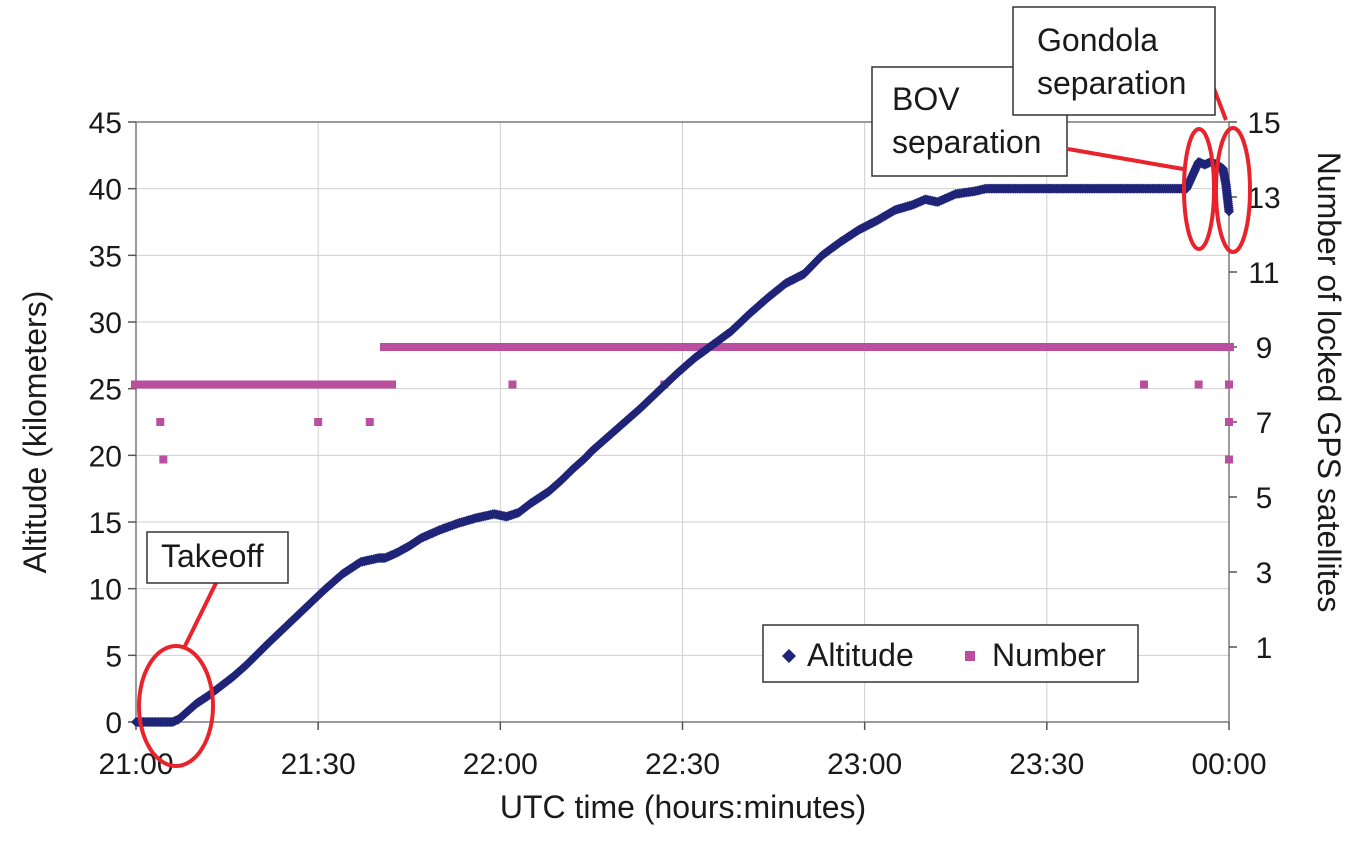 The width and height of the screenshot is (1368, 843). Describe the element at coordinates (1264, 348) in the screenshot. I see `y2-tick-label: 9` at that location.